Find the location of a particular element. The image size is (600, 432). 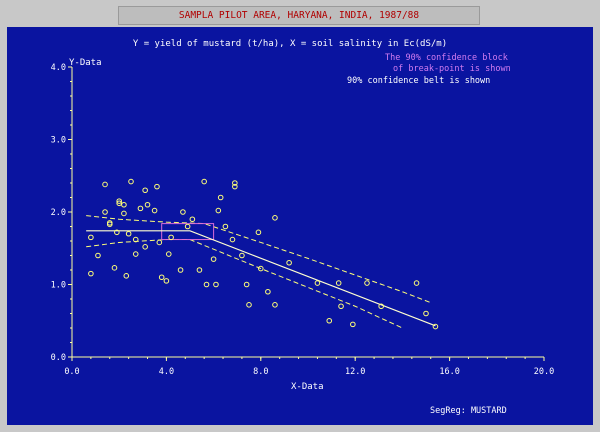

regression-segments is located at coordinates (261, 278).